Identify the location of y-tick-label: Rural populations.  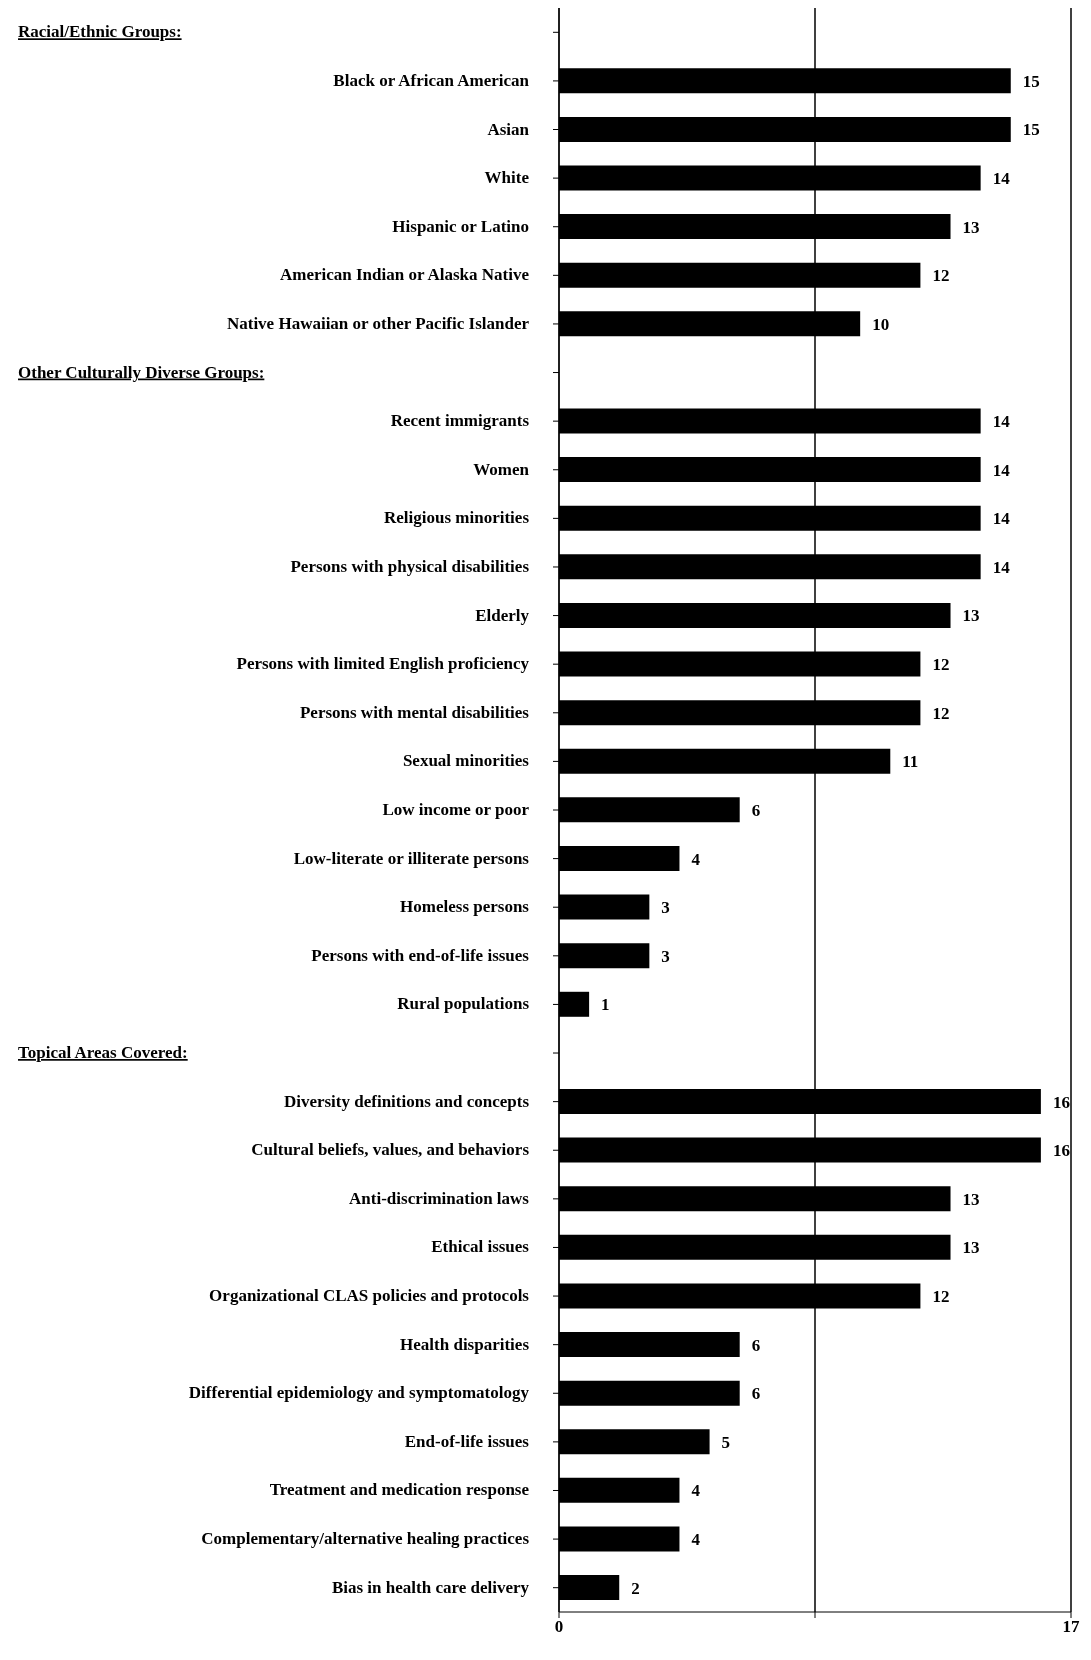
(463, 1004).